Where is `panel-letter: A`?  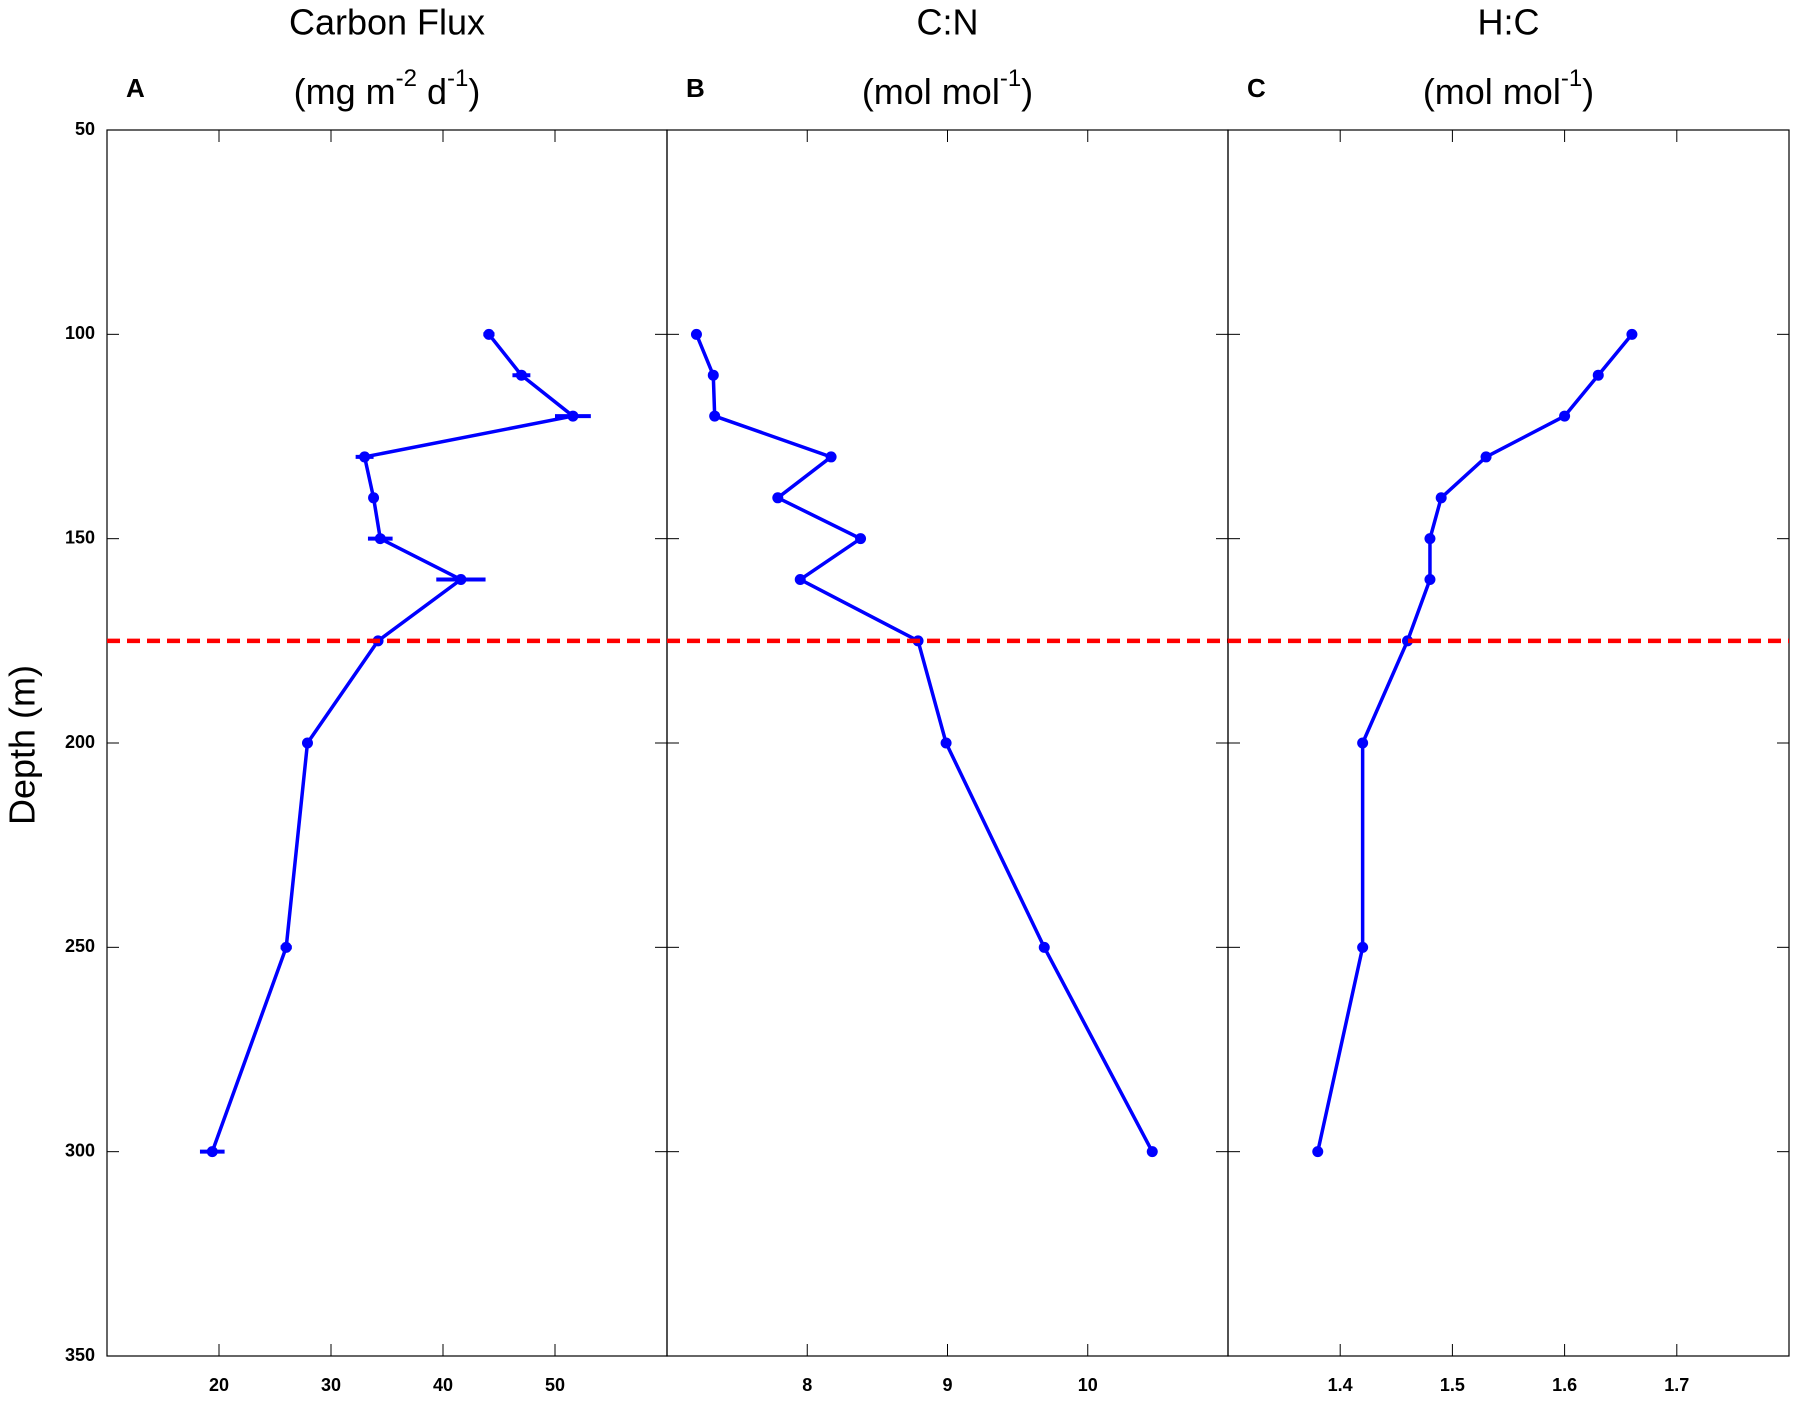
panel-letter: A is located at coordinates (135, 88).